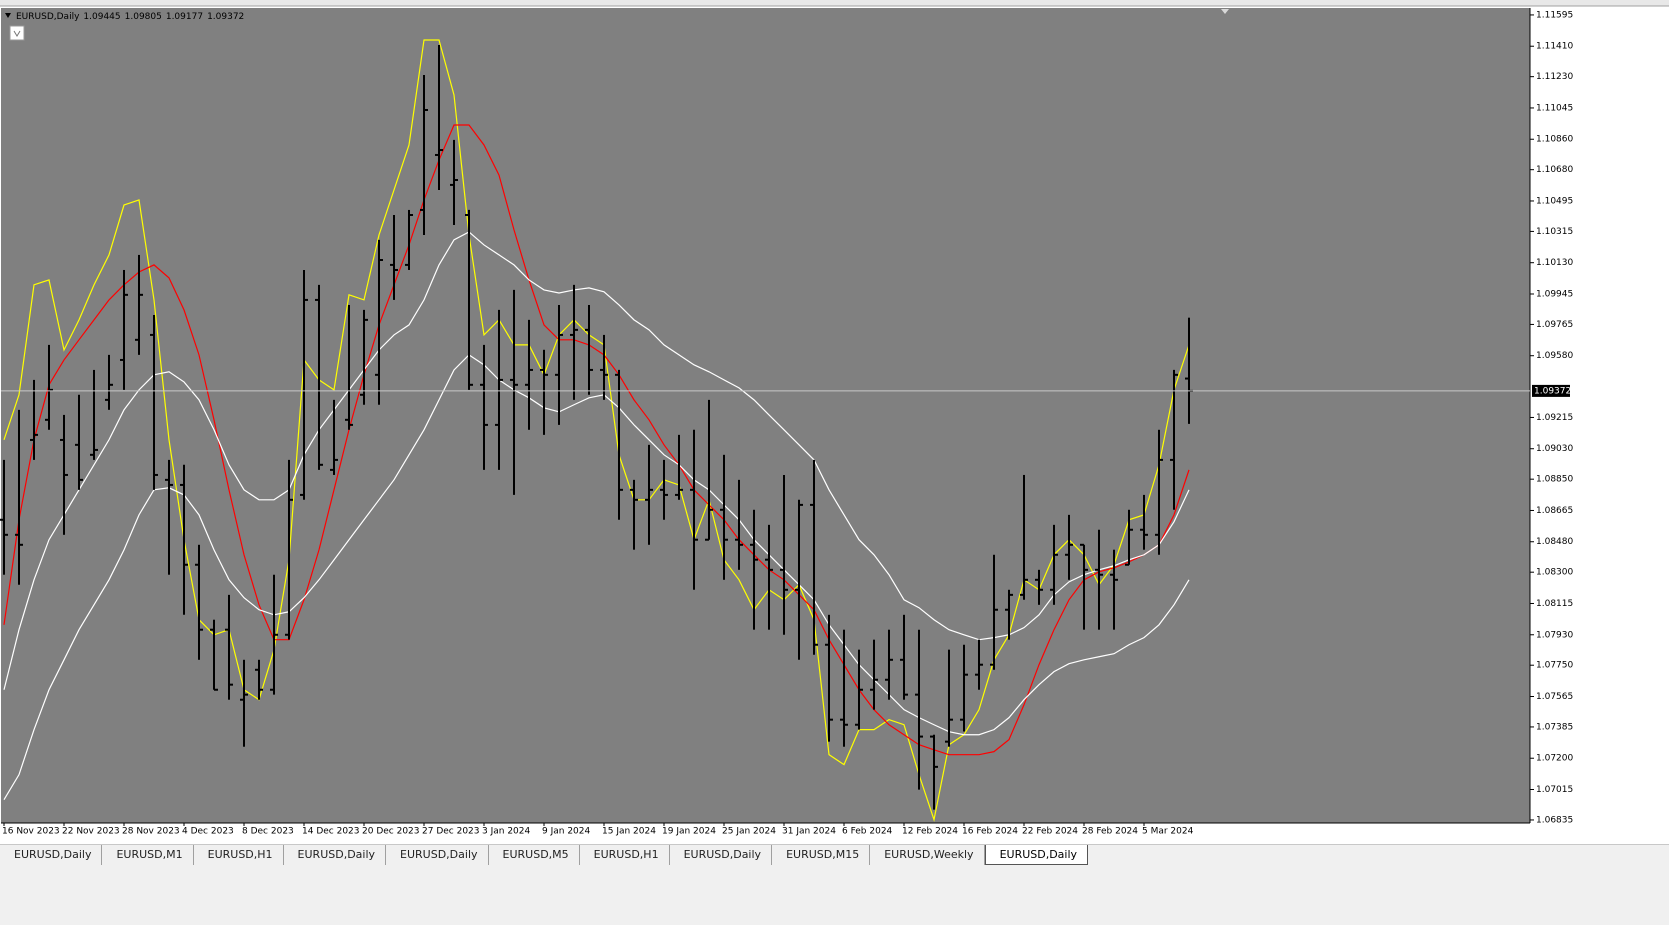 The image size is (1669, 925). Describe the element at coordinates (506, 832) in the screenshot. I see `x-tick-label: 3 Jan 2024` at that location.